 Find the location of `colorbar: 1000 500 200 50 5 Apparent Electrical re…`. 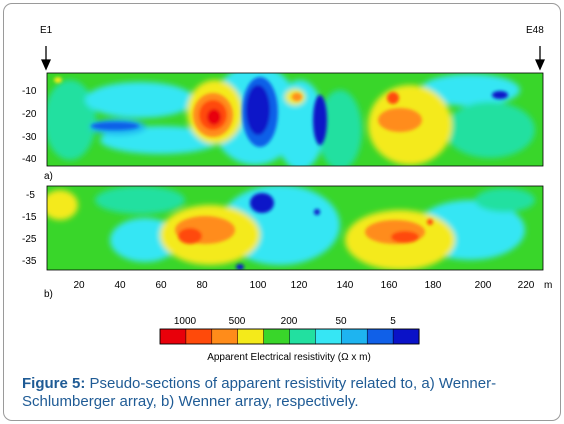

colorbar: 1000 500 200 50 5 Apparent Electrical re… is located at coordinates (289, 339).